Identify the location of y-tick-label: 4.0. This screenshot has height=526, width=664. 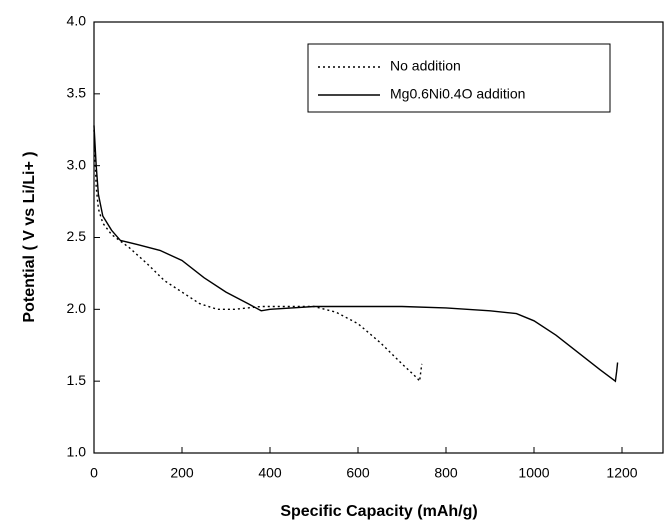
(77, 21).